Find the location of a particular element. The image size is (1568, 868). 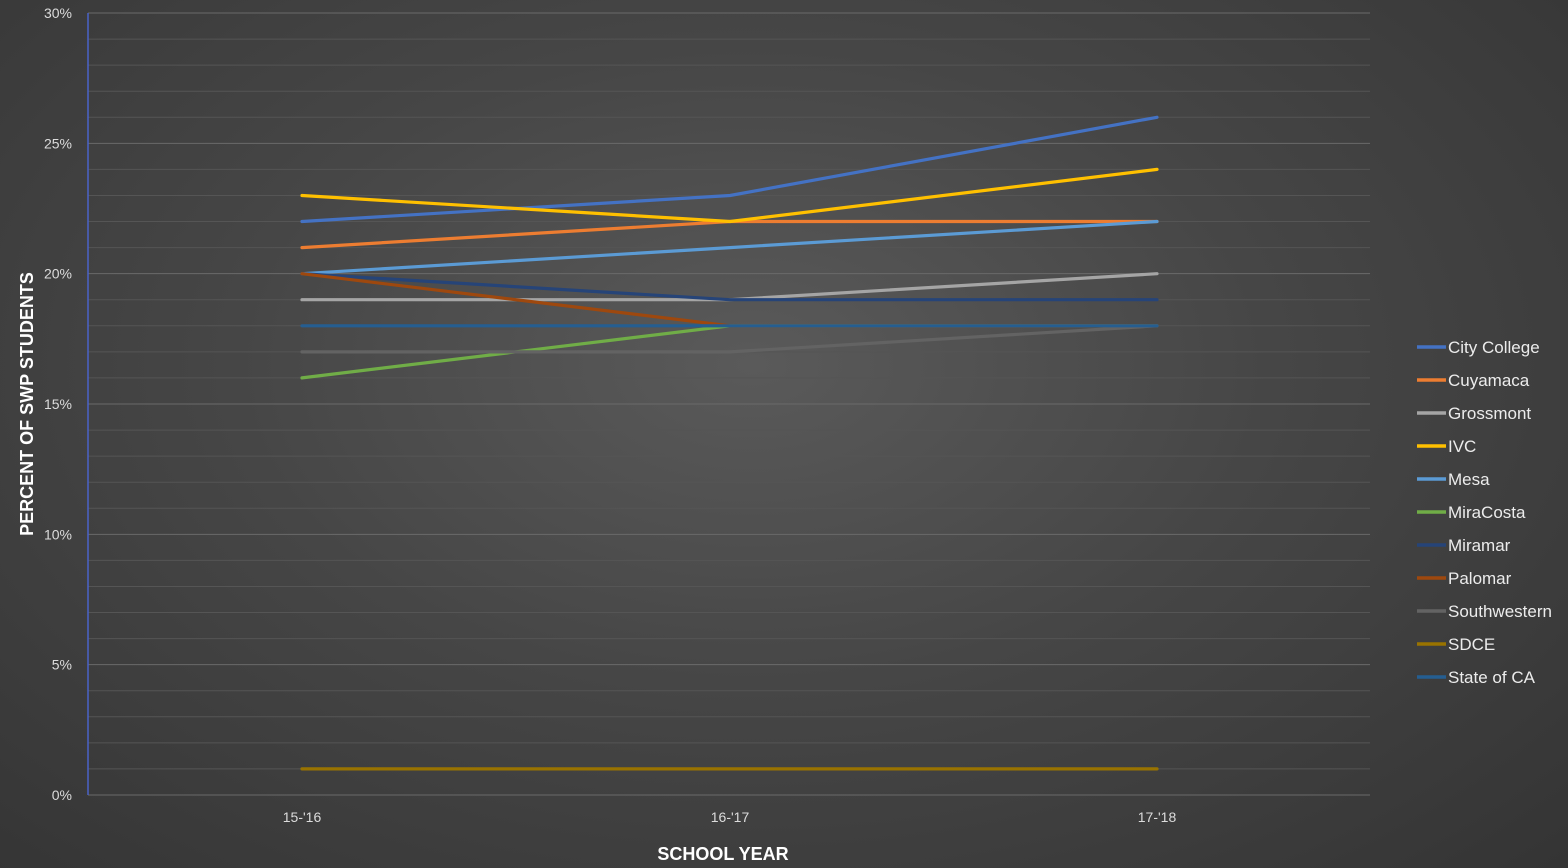

x-axis-ticks: 15-'16 16-'17 17-'18 is located at coordinates (730, 817).